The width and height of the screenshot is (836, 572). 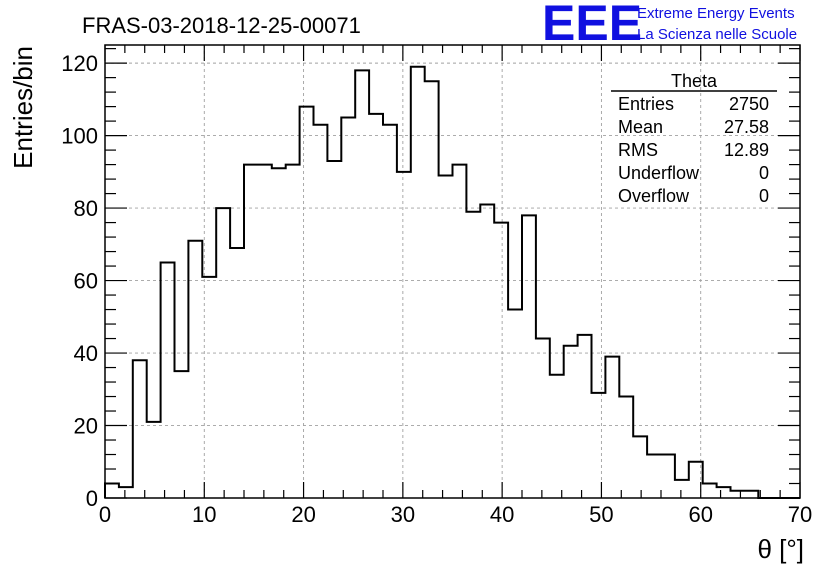 I want to click on stats-value-underflow: 0, so click(x=764, y=173).